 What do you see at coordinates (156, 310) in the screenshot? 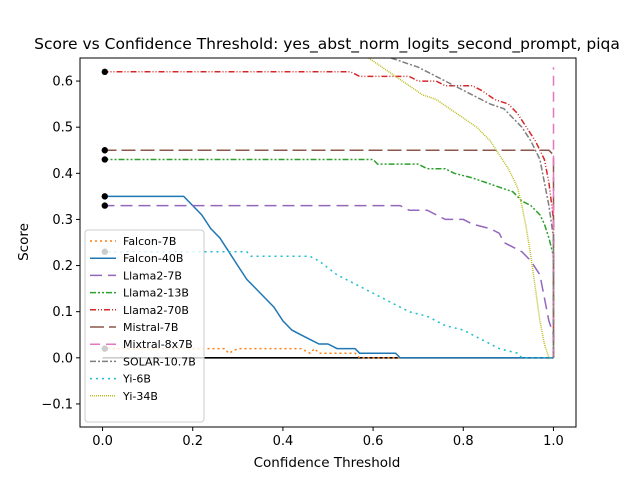
I see `legend-label: Llama2-70B` at bounding box center [156, 310].